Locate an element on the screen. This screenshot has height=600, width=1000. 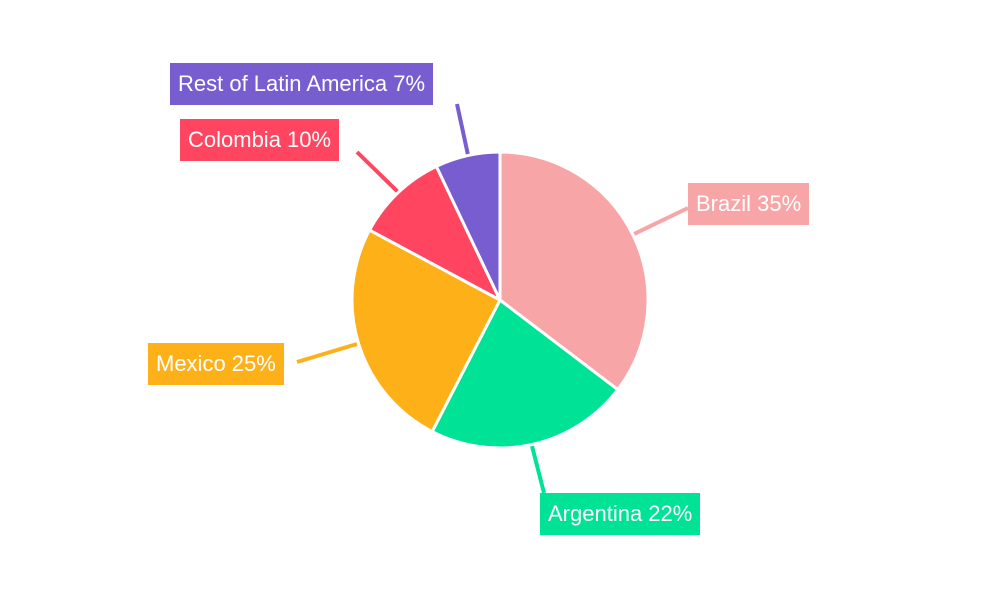
slice-label-brazil: Brazil 35% is located at coordinates (749, 204).